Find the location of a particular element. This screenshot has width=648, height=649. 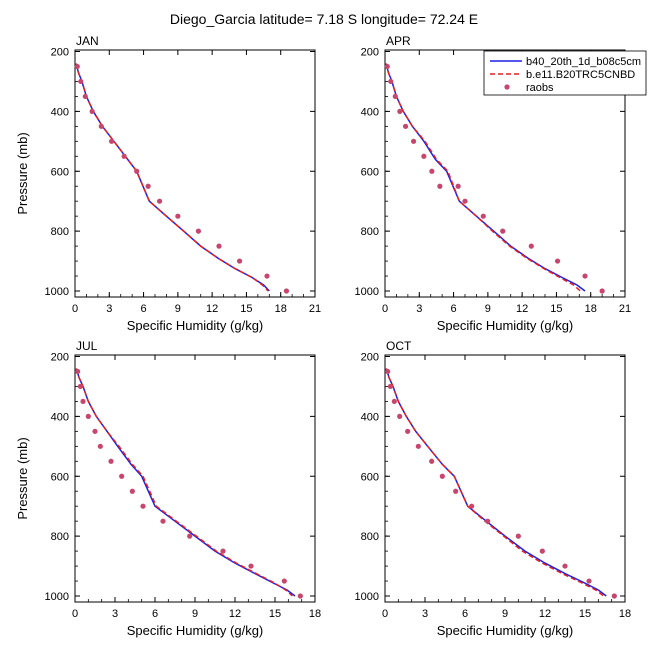

panel-label: OCT is located at coordinates (399, 346).